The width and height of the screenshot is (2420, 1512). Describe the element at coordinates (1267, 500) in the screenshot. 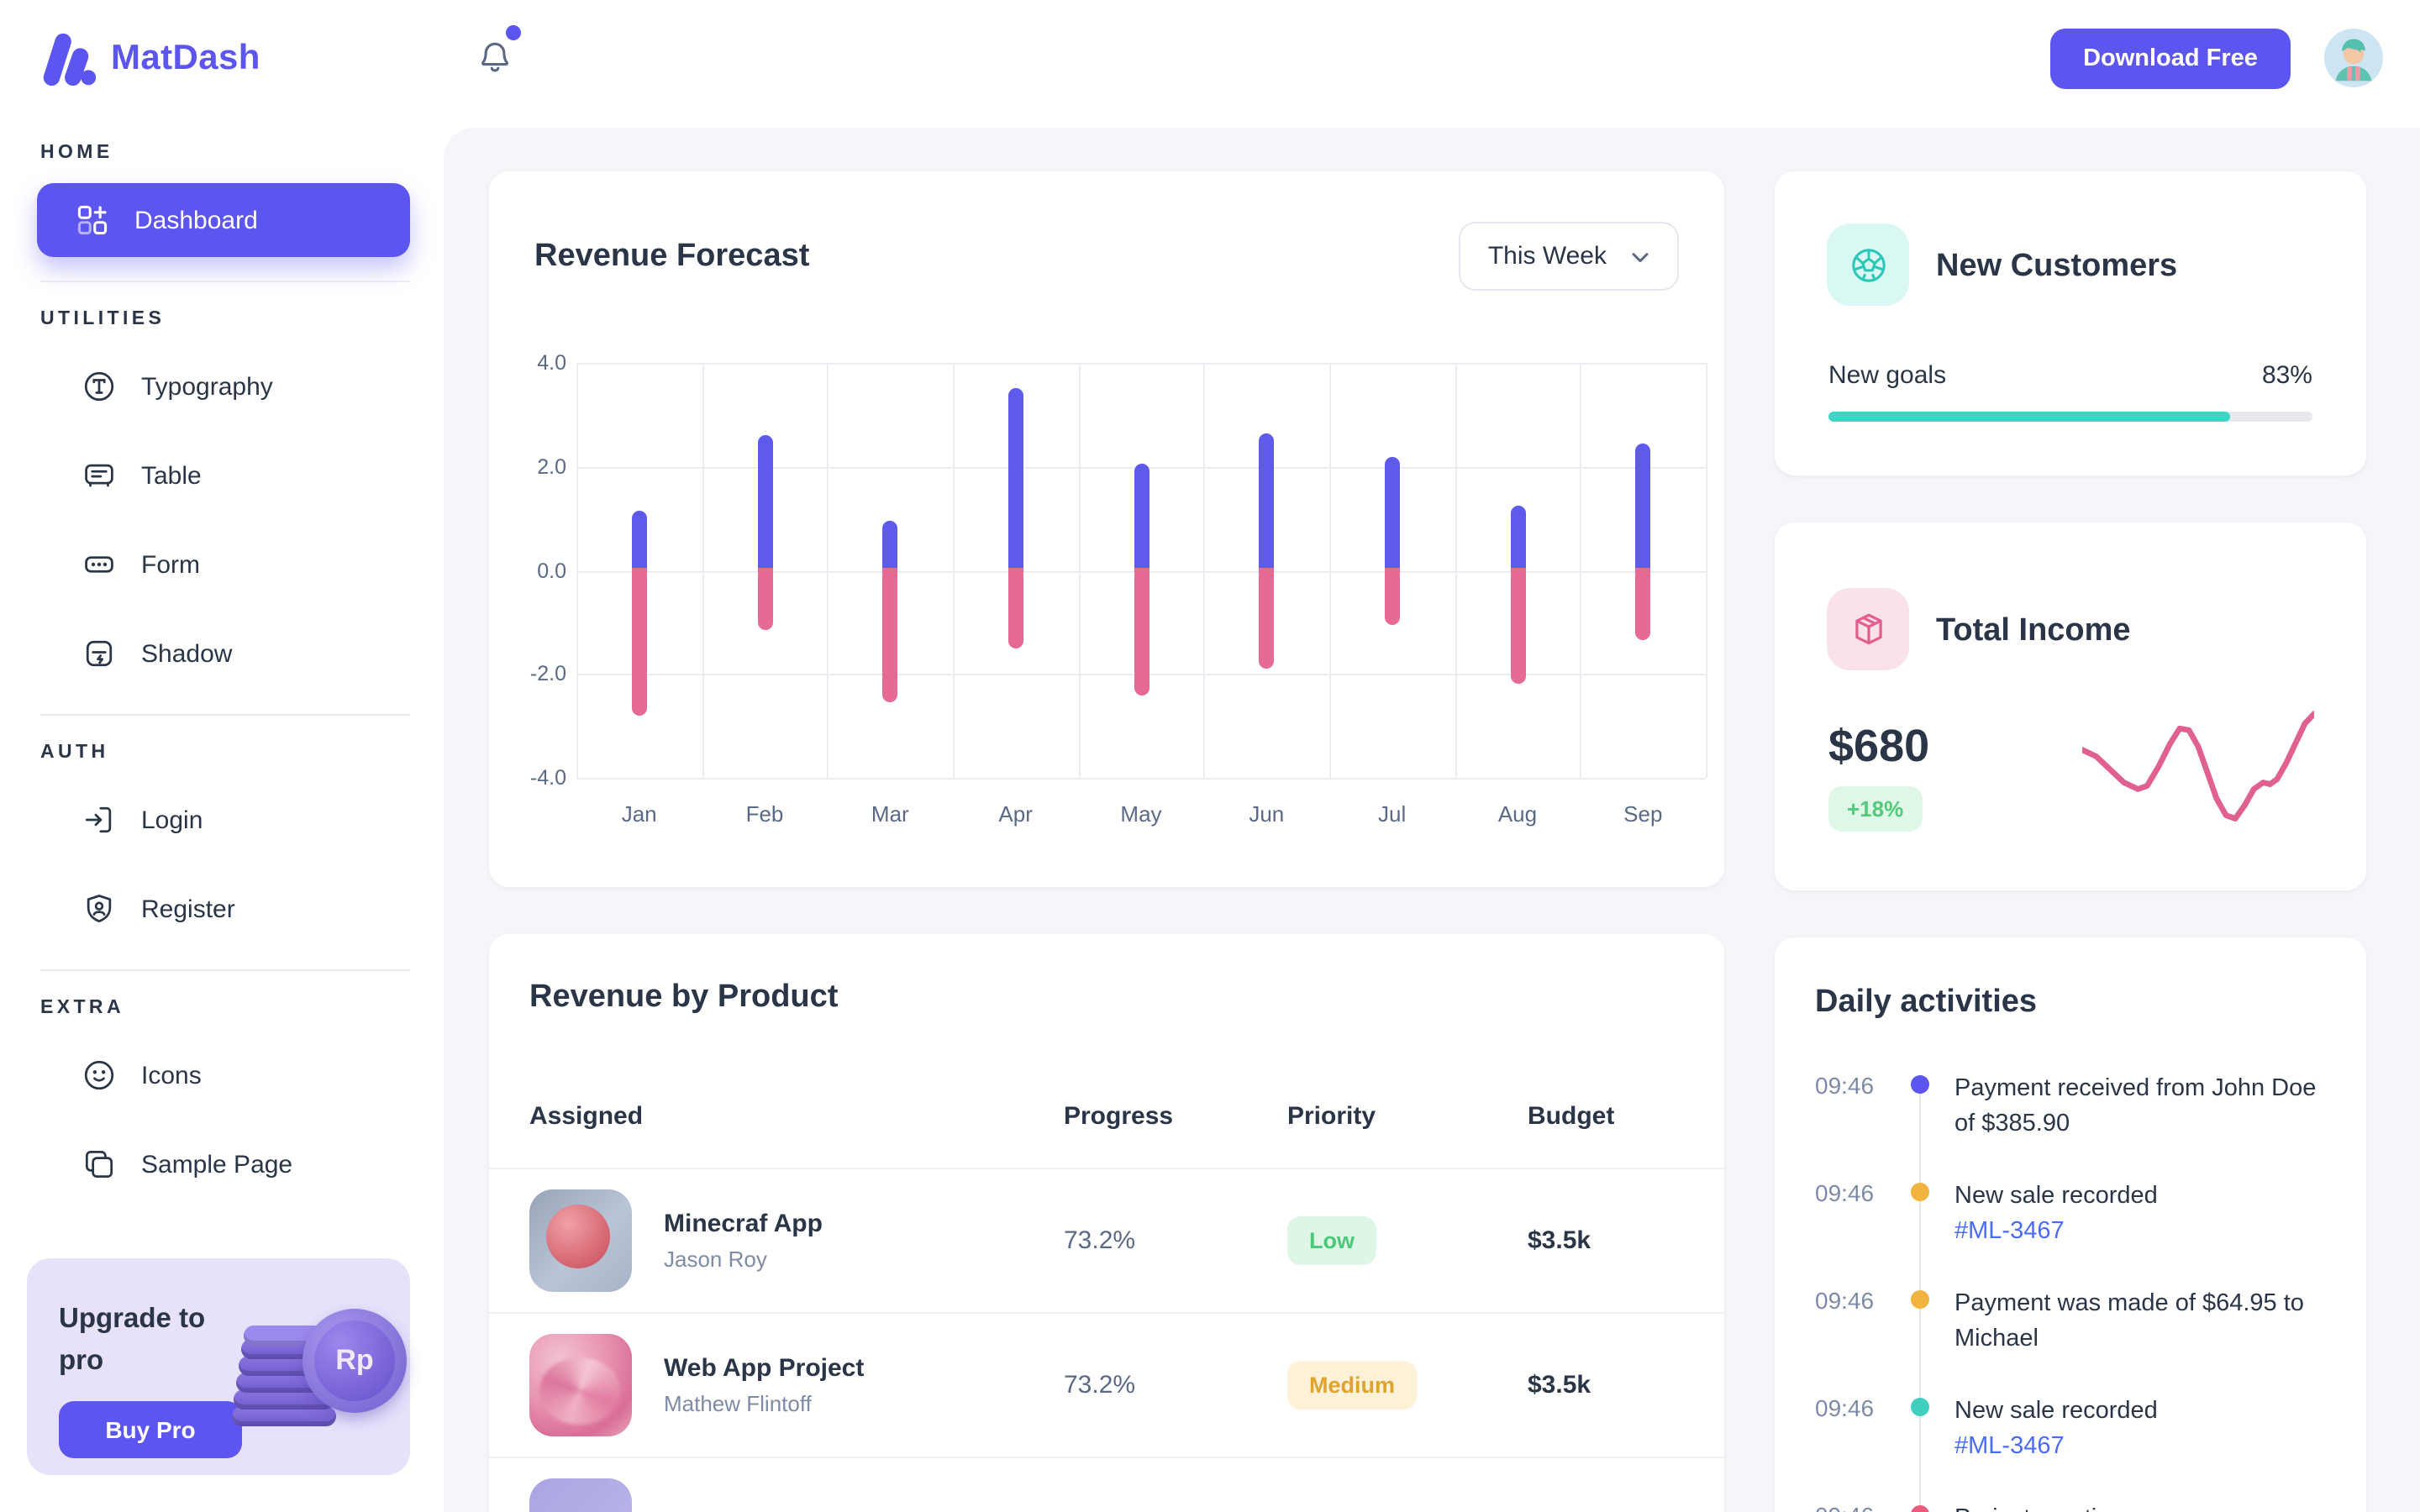

I see `chart-bar-positive-jun` at that location.